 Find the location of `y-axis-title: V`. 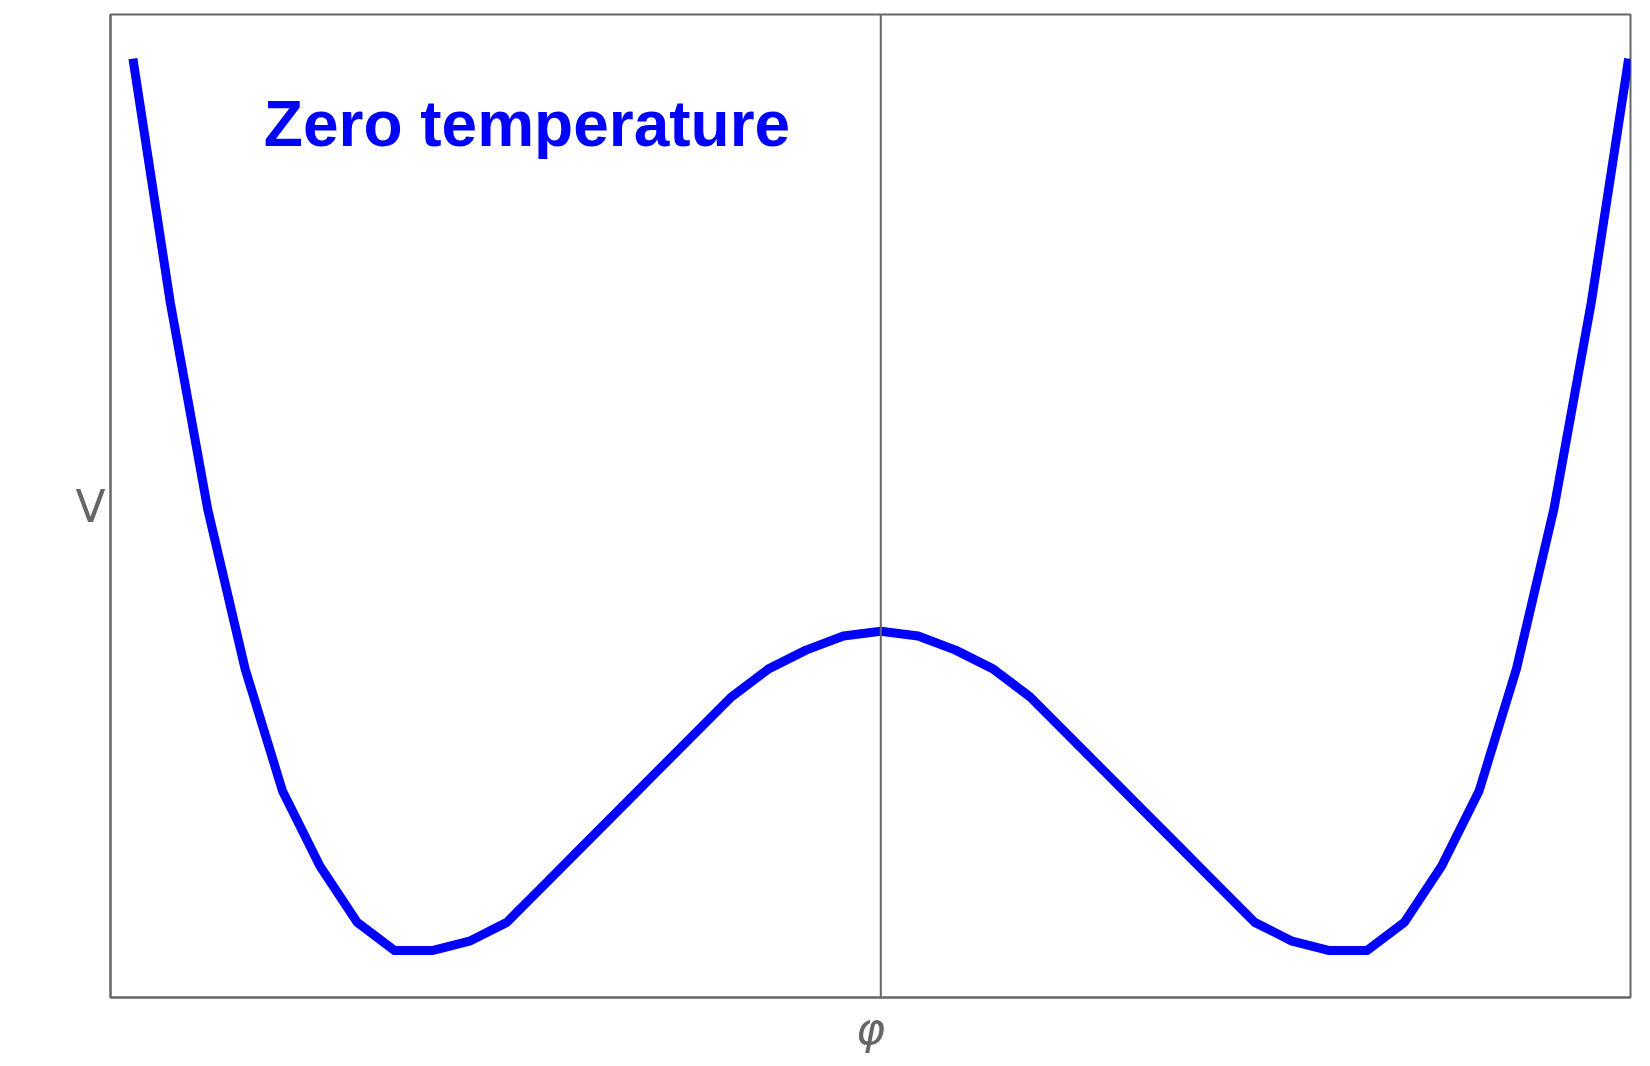

y-axis-title: V is located at coordinates (90, 506).